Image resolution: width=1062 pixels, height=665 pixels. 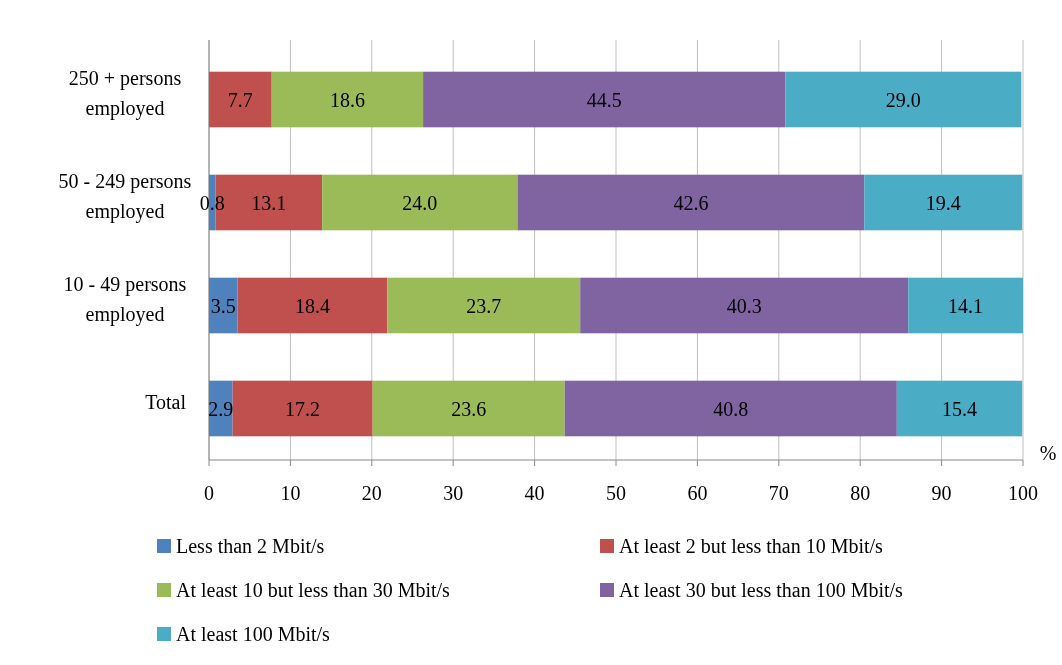 What do you see at coordinates (221, 408) in the screenshot?
I see `data-label: 2.9` at bounding box center [221, 408].